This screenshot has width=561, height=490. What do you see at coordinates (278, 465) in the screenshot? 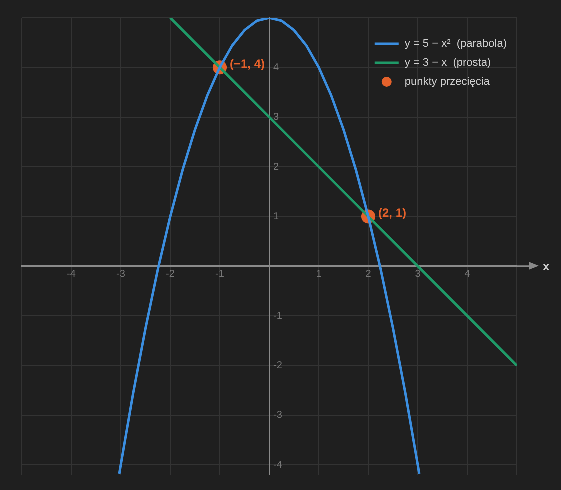
I see `y-tick-label: -4` at bounding box center [278, 465].